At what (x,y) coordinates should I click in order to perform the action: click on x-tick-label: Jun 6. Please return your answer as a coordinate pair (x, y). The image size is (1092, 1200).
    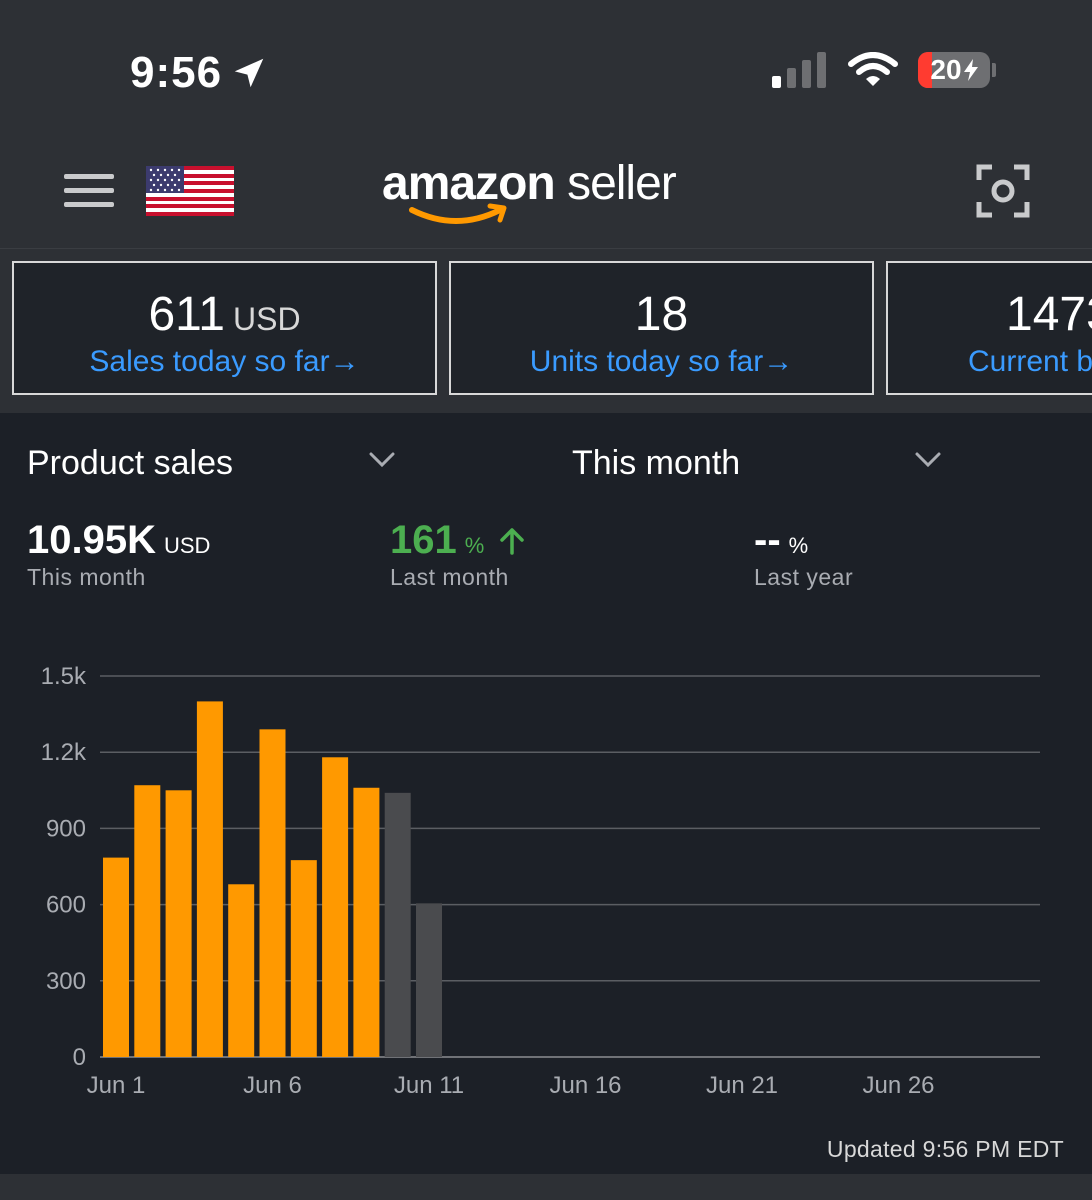
    Looking at the image, I should click on (272, 1085).